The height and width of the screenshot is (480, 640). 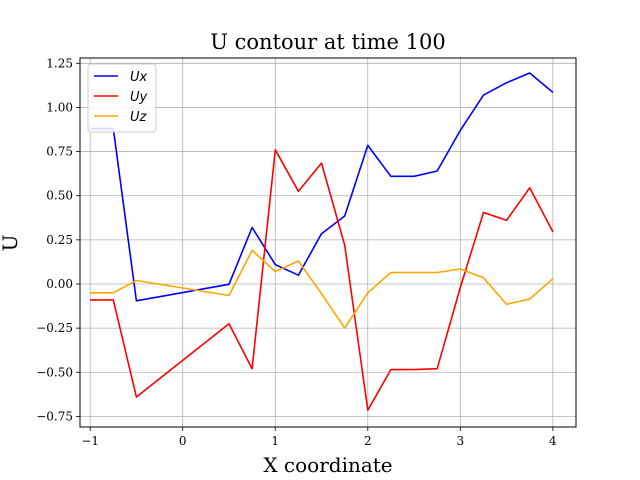 I want to click on y-tick-label: 1.00, so click(x=59, y=107).